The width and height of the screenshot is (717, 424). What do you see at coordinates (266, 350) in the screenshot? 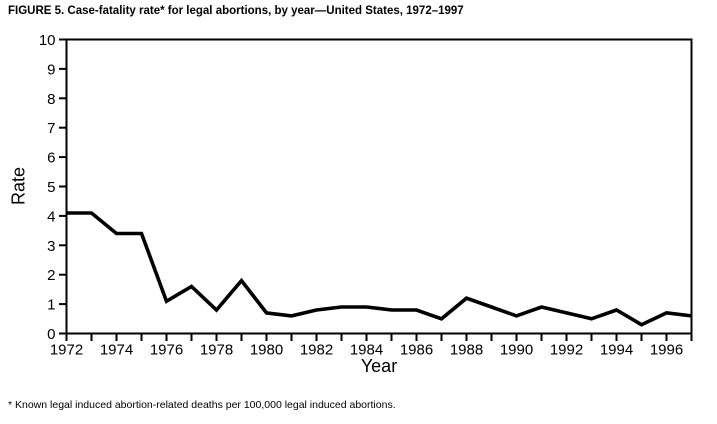
I see `x-tick-label: 1980` at bounding box center [266, 350].